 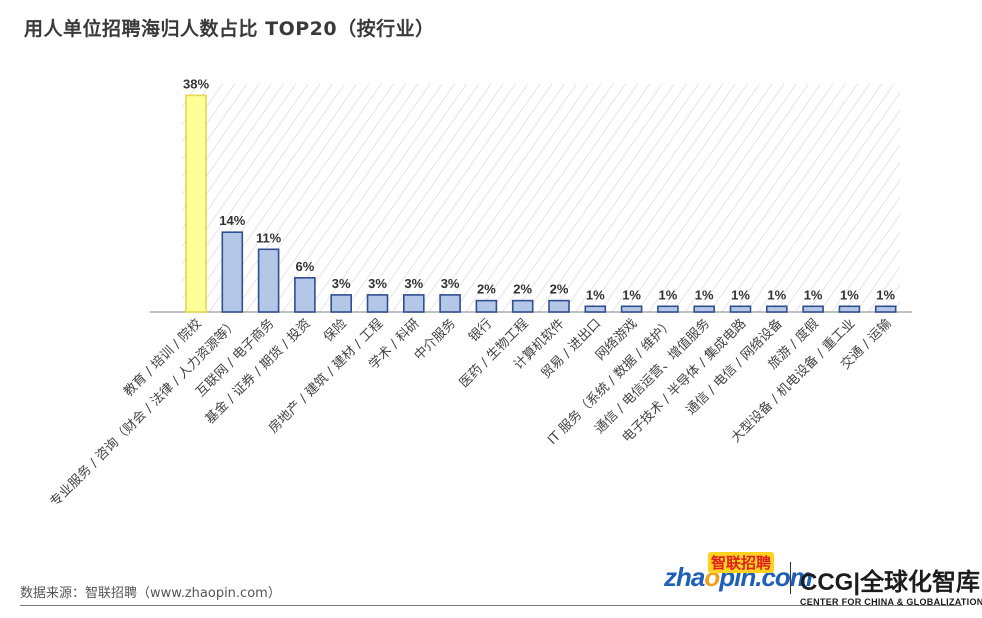 I want to click on bar-value-label-8: 3%, so click(x=450, y=283).